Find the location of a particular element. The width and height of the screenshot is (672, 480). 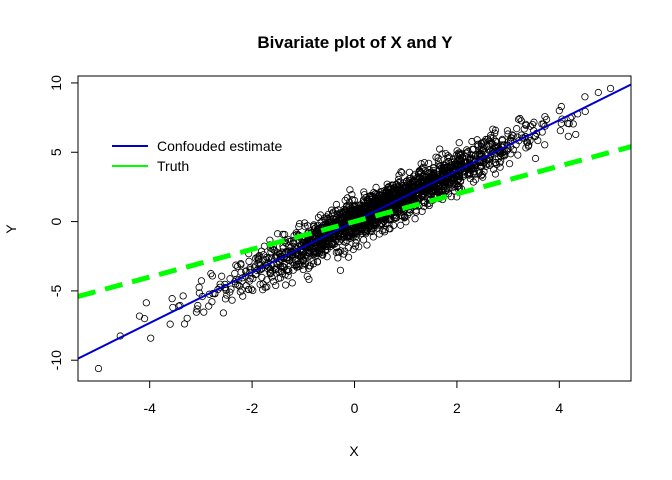

x-axis: -4 -2 0 2 4 is located at coordinates (353, 398).